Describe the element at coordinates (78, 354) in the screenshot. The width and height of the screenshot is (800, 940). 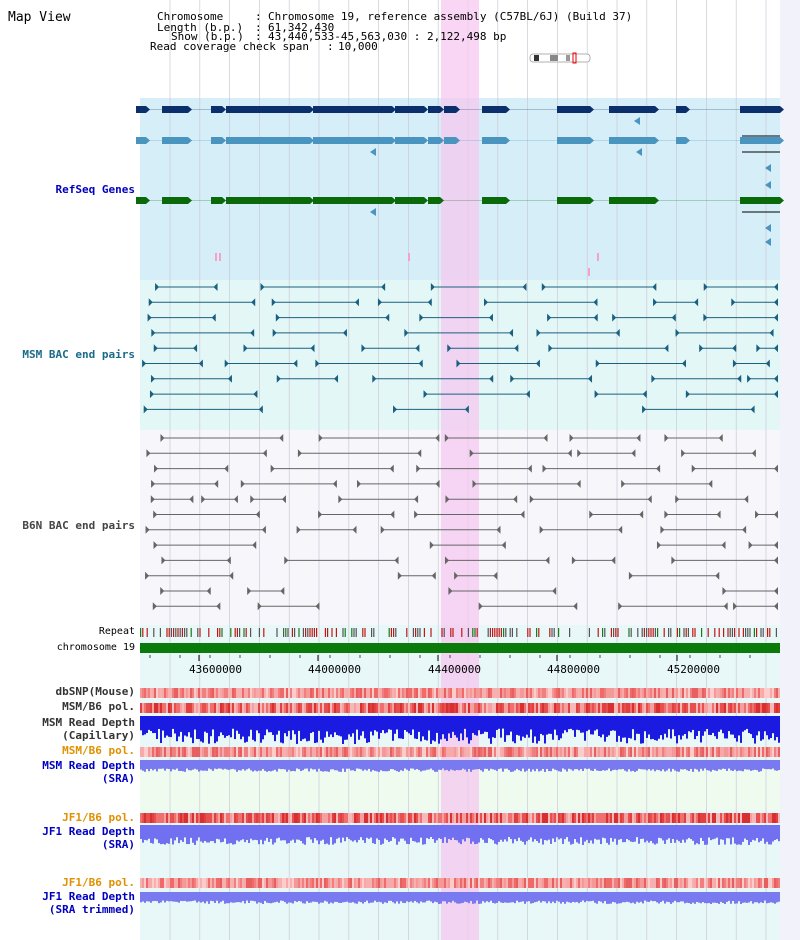
I see `msm-bac-track-label: MSM BAC end pairs` at that location.